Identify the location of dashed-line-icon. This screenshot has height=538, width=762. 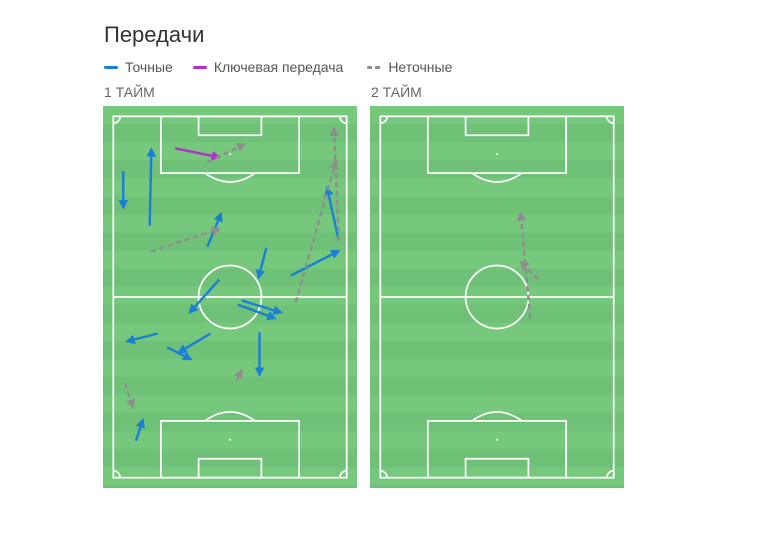
(374, 67).